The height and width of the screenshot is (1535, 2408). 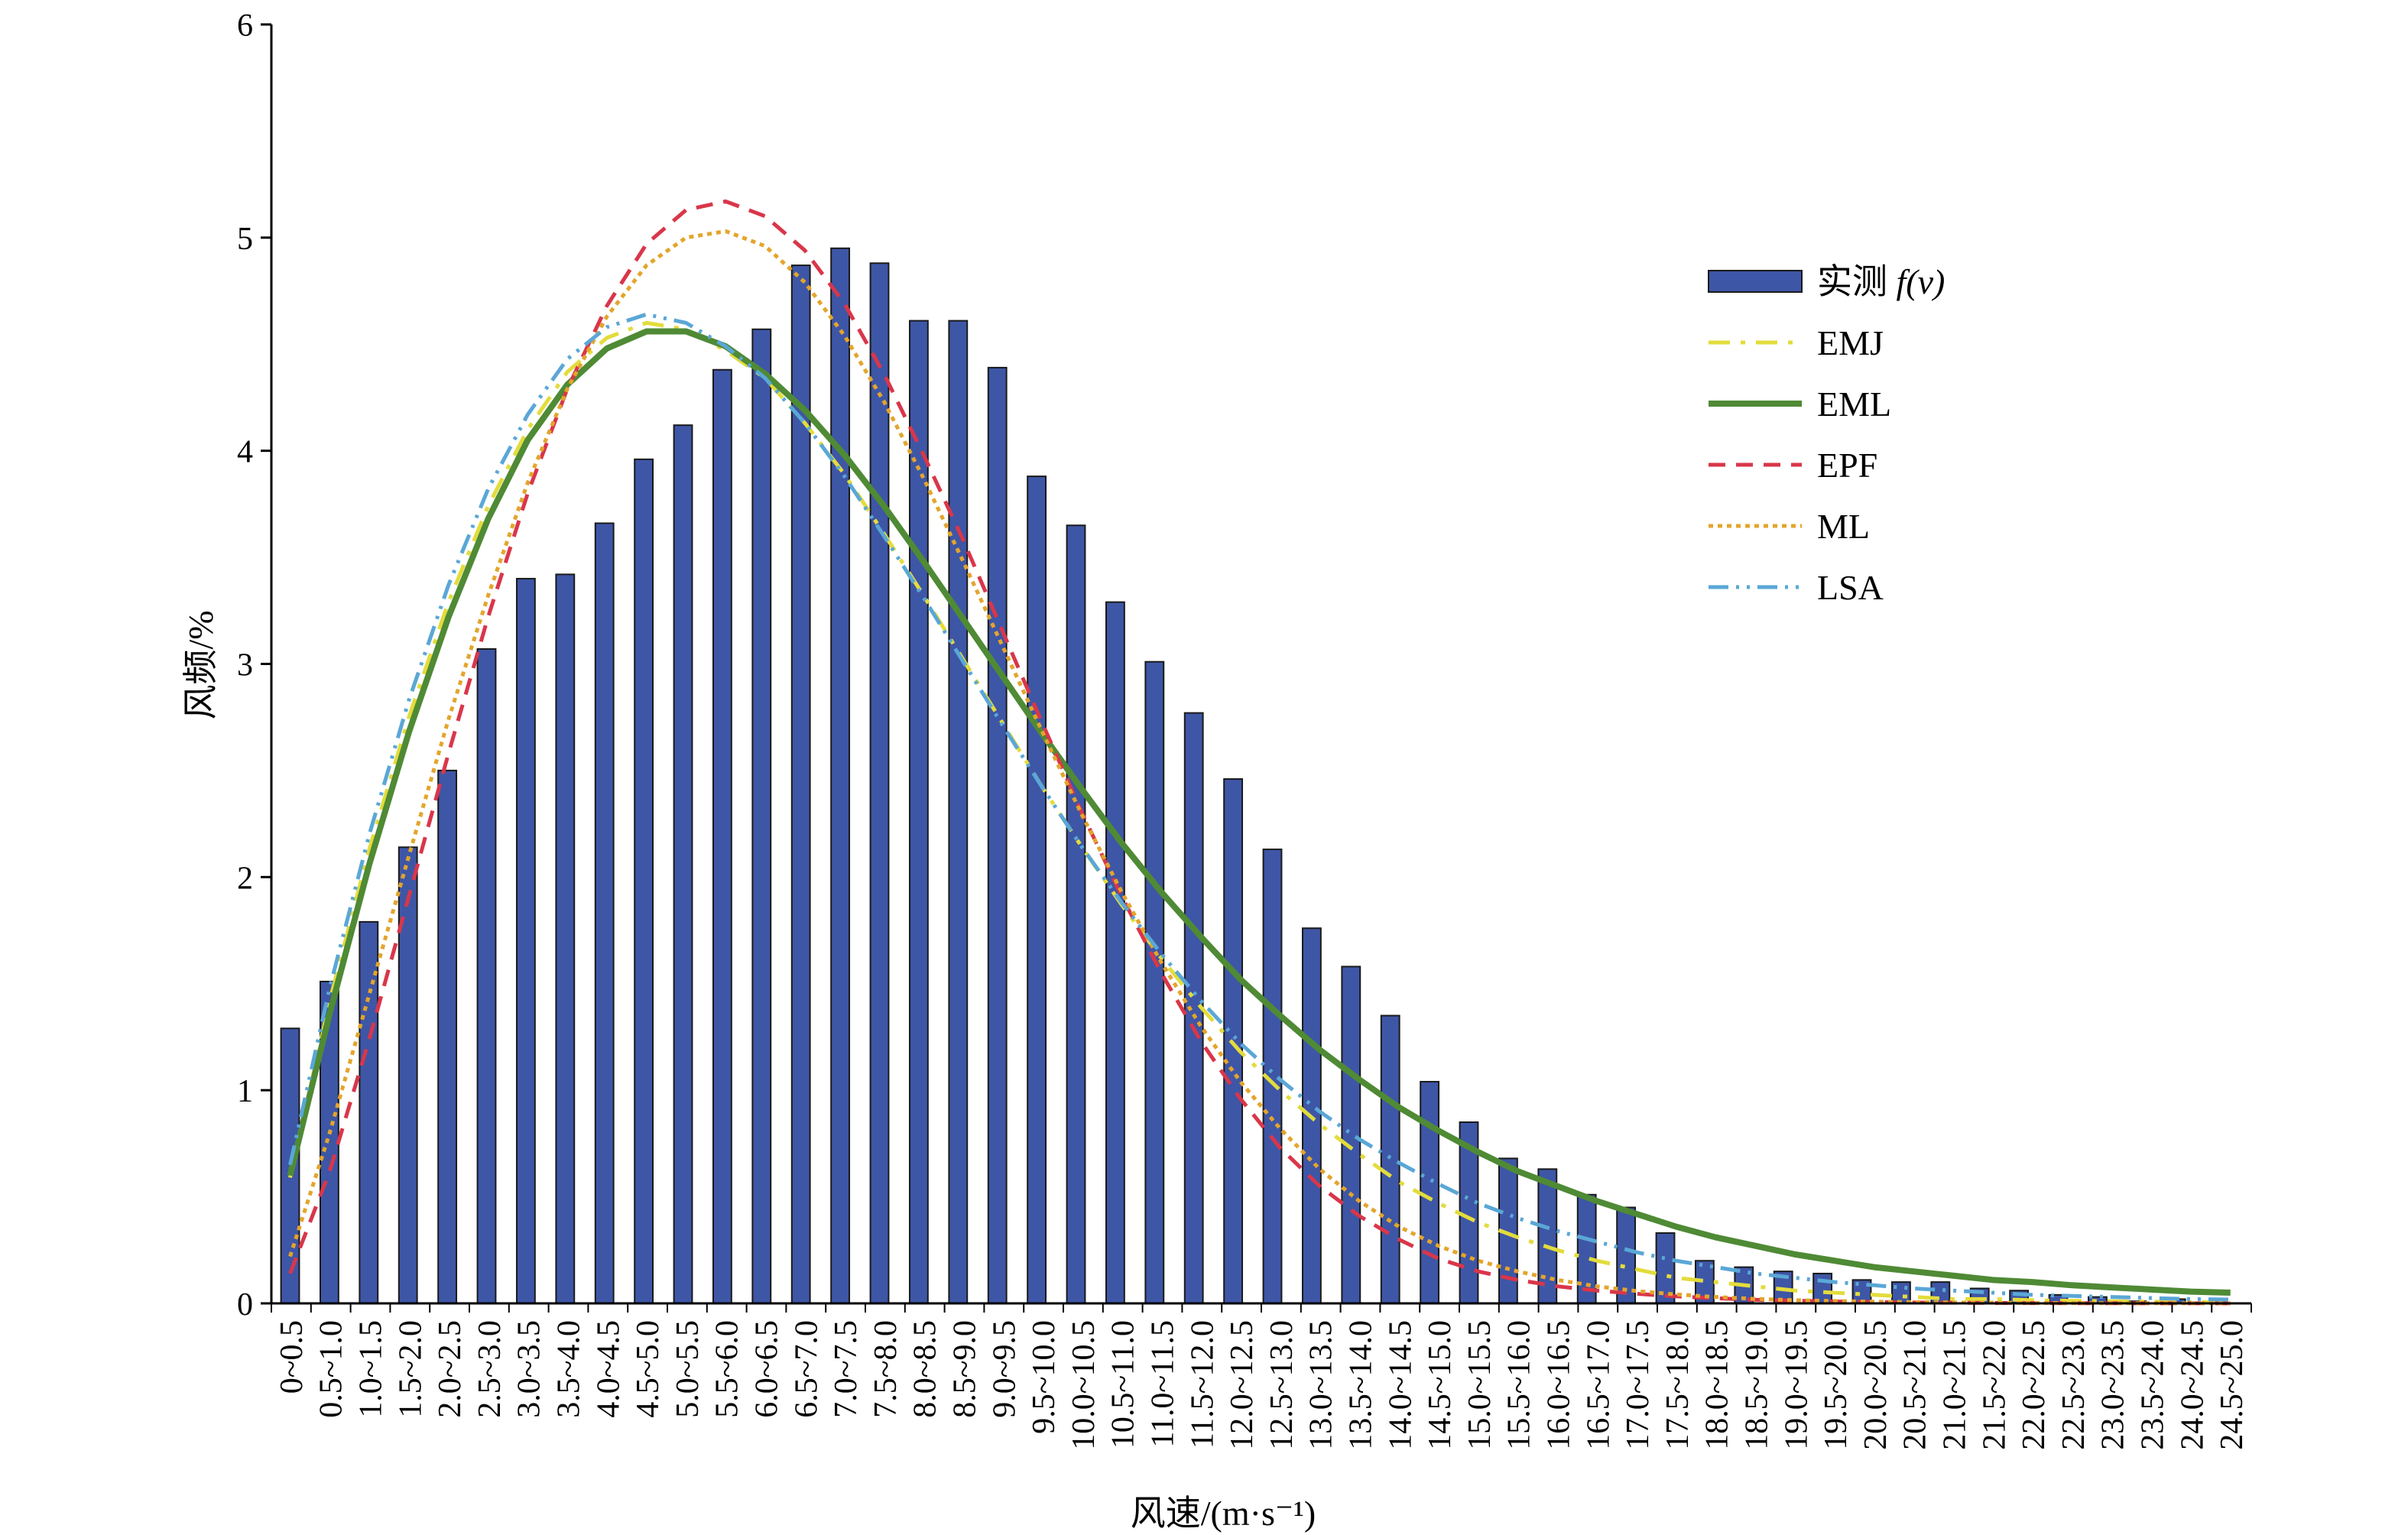 What do you see at coordinates (487, 976) in the screenshot?
I see `bar-2.5~3.0` at bounding box center [487, 976].